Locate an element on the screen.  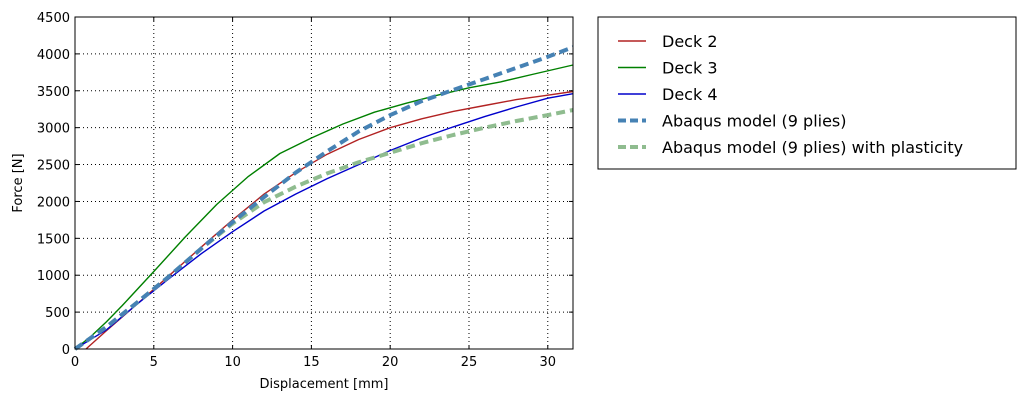
x-tick-label: 30 is located at coordinates (548, 362).